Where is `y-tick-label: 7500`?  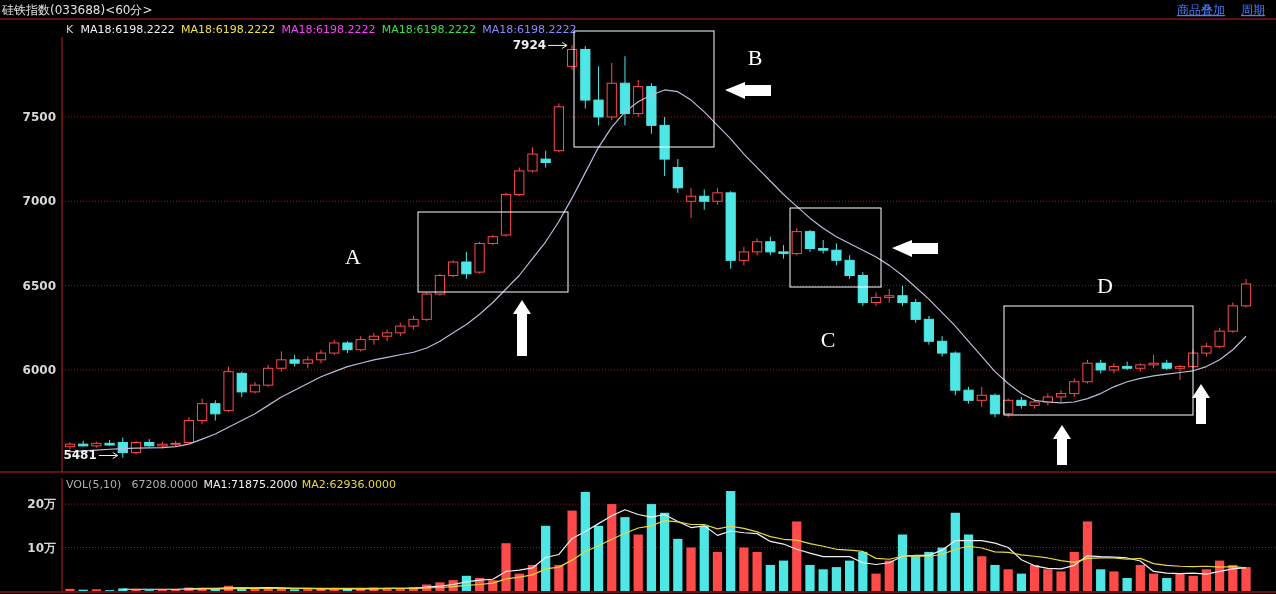
y-tick-label: 7500 is located at coordinates (39, 117).